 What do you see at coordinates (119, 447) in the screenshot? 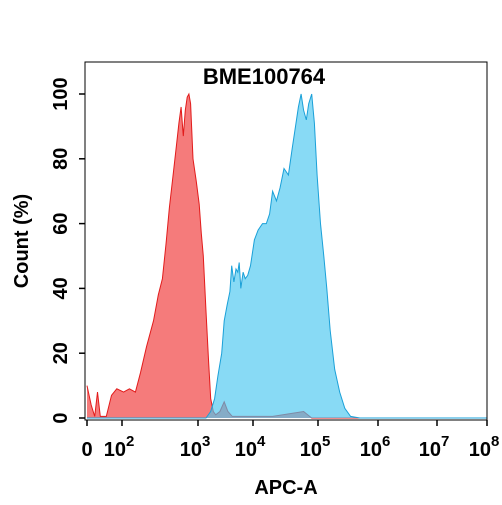
I see `x-tick-label: 10²` at bounding box center [119, 447].